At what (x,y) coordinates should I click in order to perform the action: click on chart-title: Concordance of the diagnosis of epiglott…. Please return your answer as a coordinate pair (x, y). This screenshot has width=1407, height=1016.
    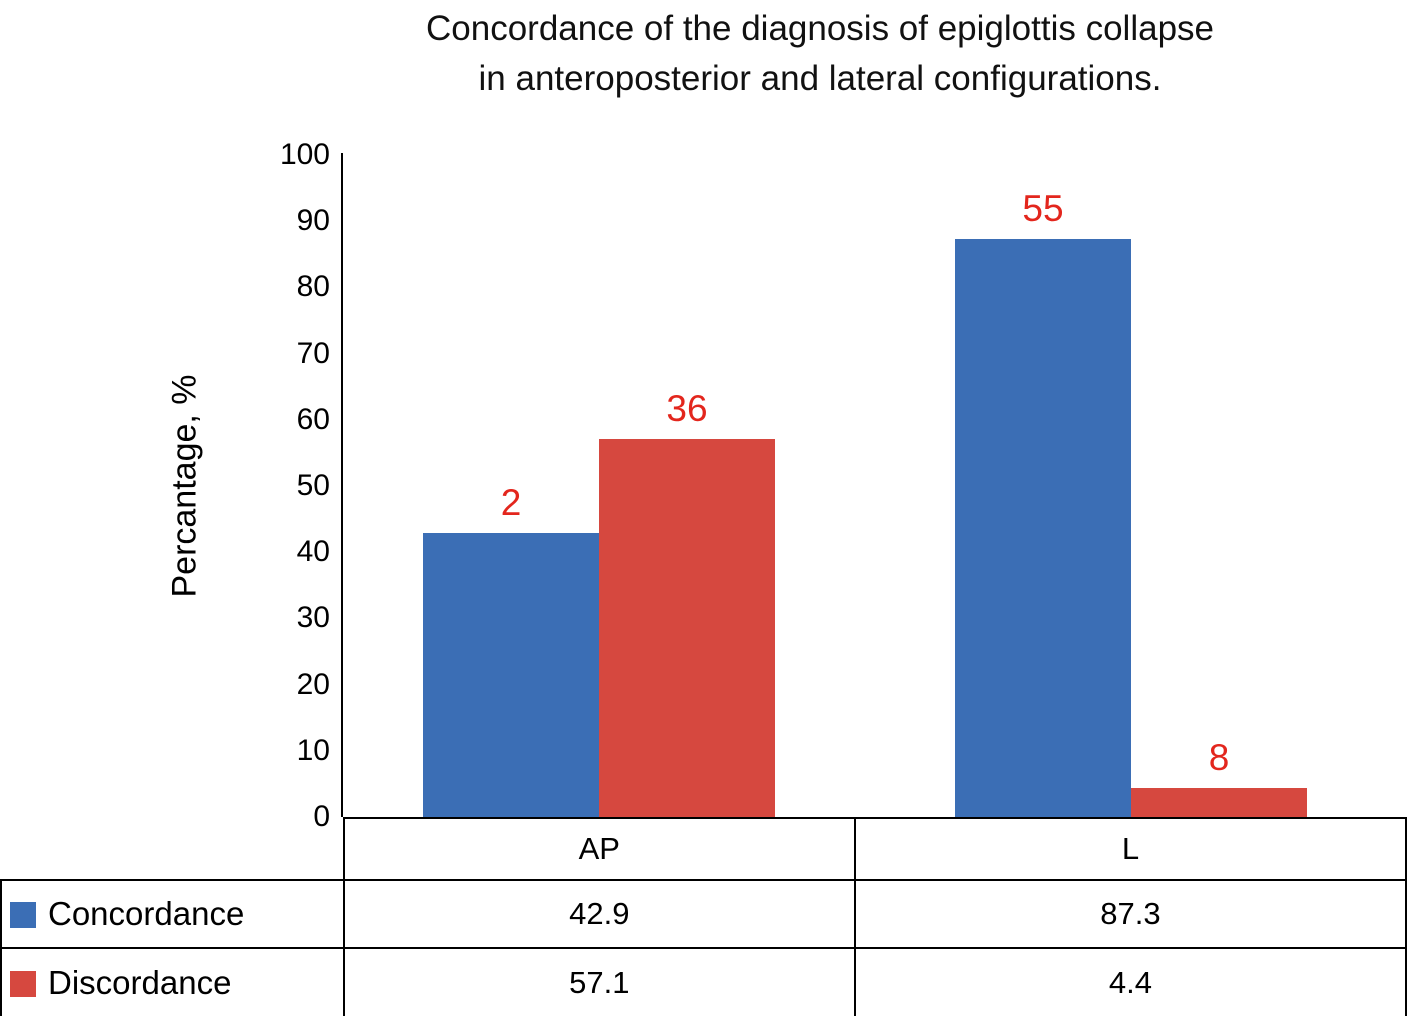
    Looking at the image, I should click on (820, 54).